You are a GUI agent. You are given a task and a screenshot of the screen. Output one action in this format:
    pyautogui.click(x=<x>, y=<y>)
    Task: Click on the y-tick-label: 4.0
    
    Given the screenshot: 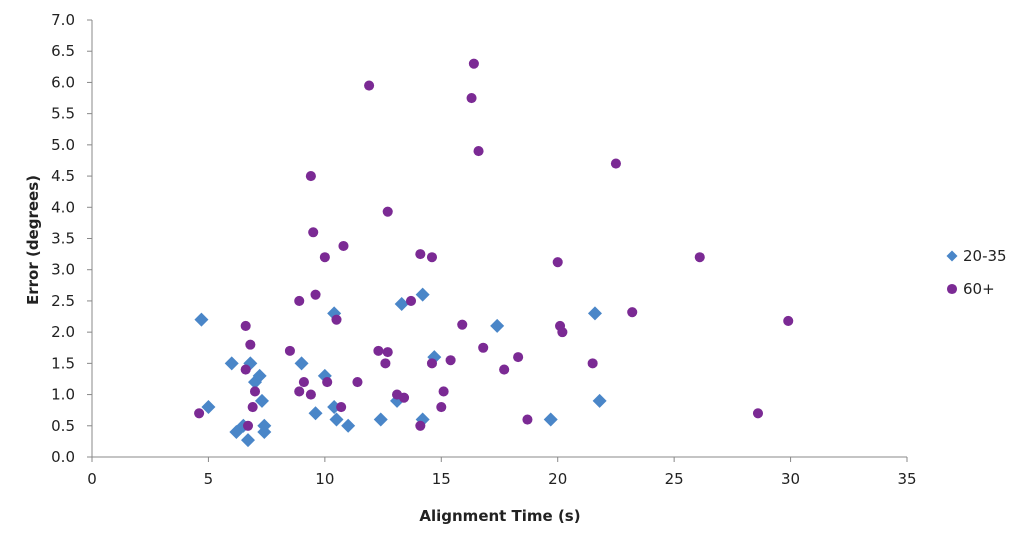 What is the action you would take?
    pyautogui.click(x=63, y=207)
    